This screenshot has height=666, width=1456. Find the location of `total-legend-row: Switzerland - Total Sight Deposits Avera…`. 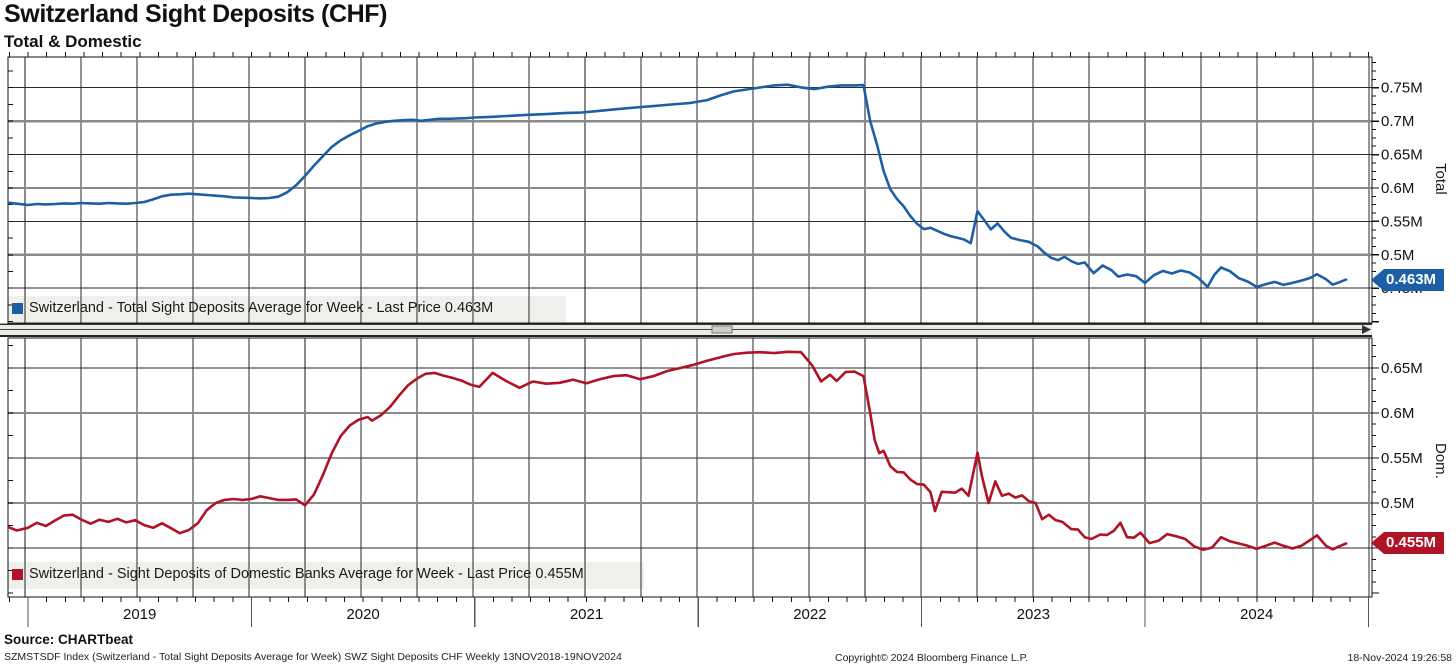

total-legend-row: Switzerland - Total Sight Deposits Avera… is located at coordinates (252, 308).